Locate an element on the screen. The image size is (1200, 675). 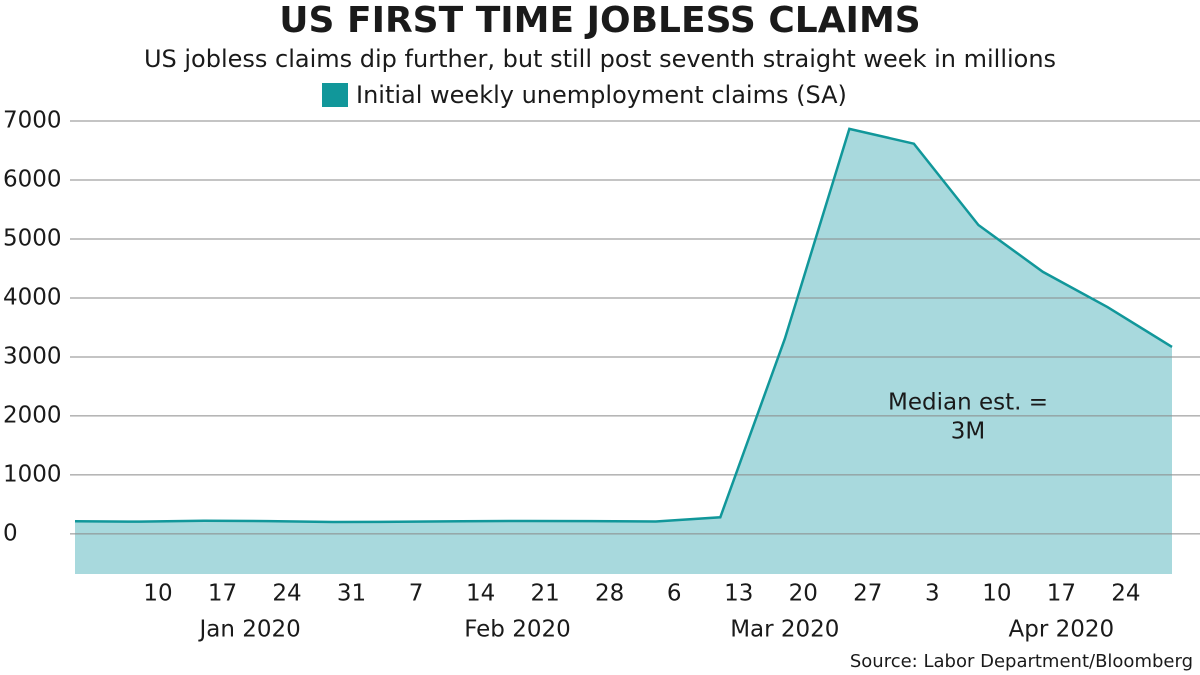
y-tick-label: 7000 is located at coordinates (32, 121).